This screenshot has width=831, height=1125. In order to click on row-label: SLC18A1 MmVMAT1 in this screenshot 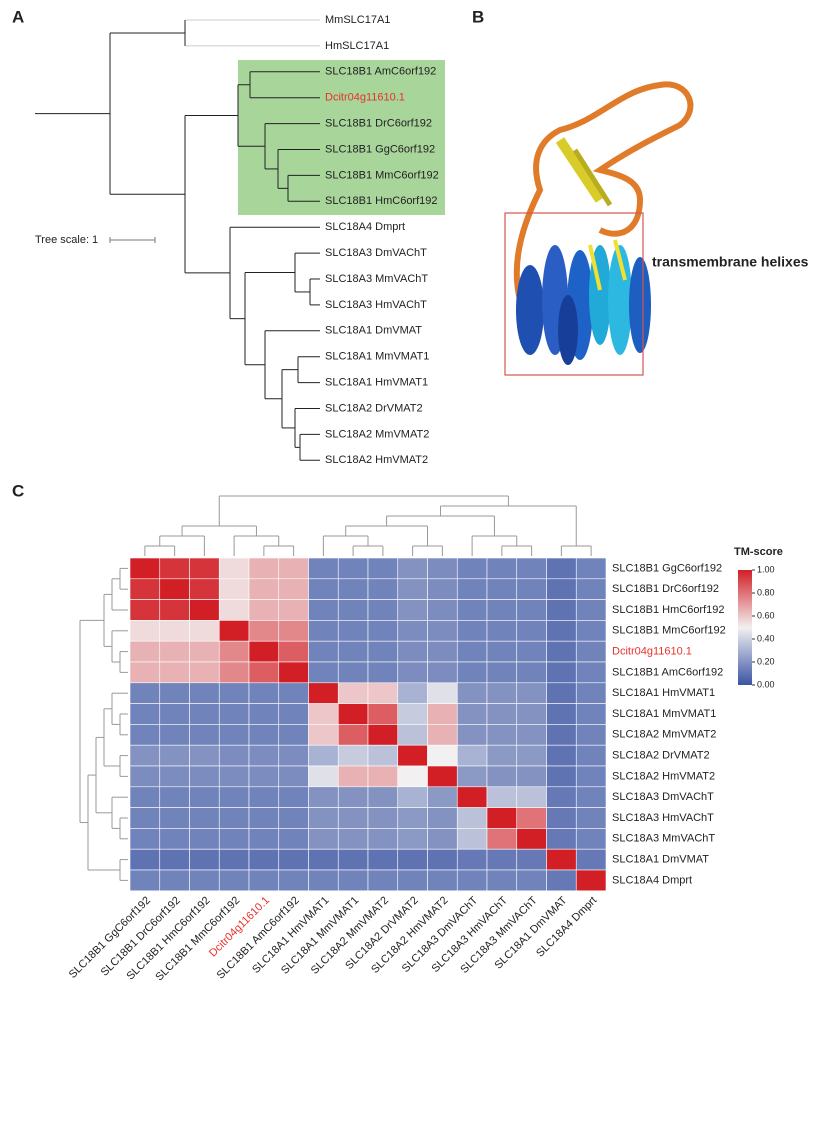, I will do `click(664, 714)`.